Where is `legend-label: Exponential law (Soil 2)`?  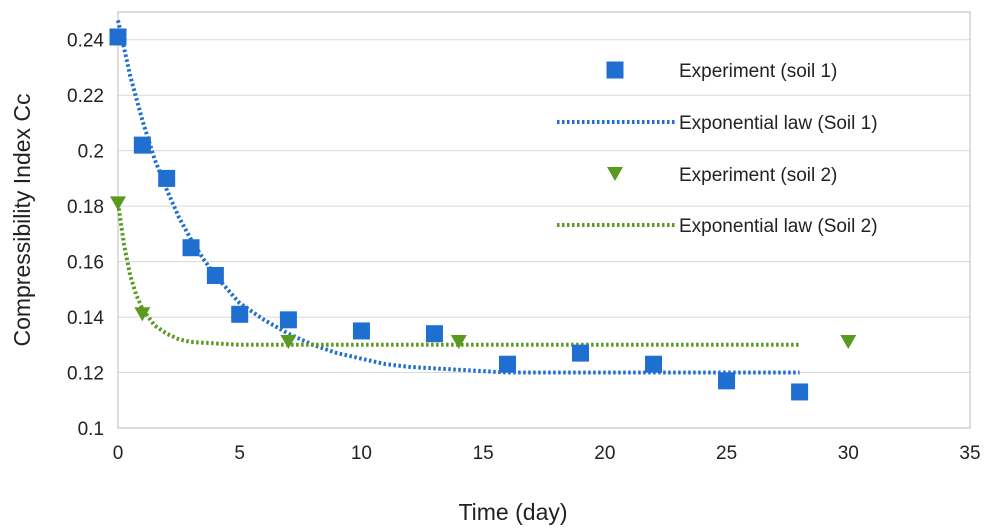
legend-label: Exponential law (Soil 2) is located at coordinates (778, 226).